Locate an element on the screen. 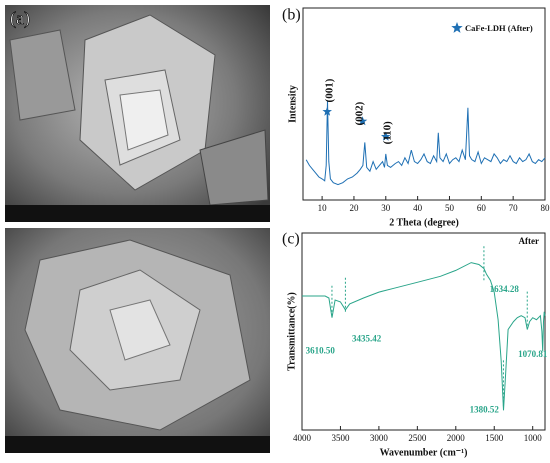 The image size is (550, 463). x-tick-label: 40 is located at coordinates (418, 208).